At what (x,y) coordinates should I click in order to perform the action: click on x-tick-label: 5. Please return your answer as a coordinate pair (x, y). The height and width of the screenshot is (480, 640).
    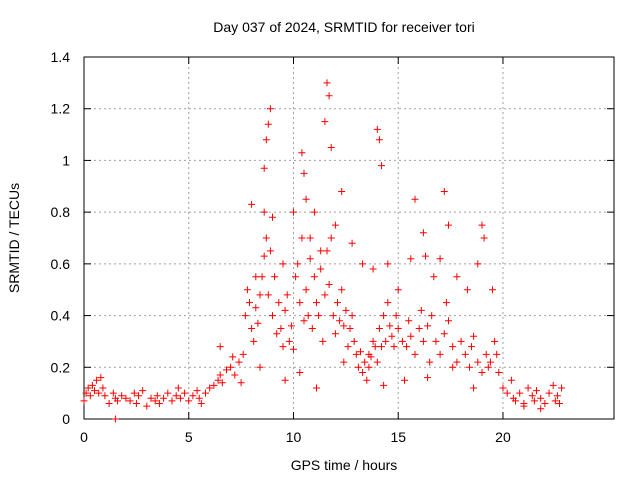
    Looking at the image, I should click on (189, 437).